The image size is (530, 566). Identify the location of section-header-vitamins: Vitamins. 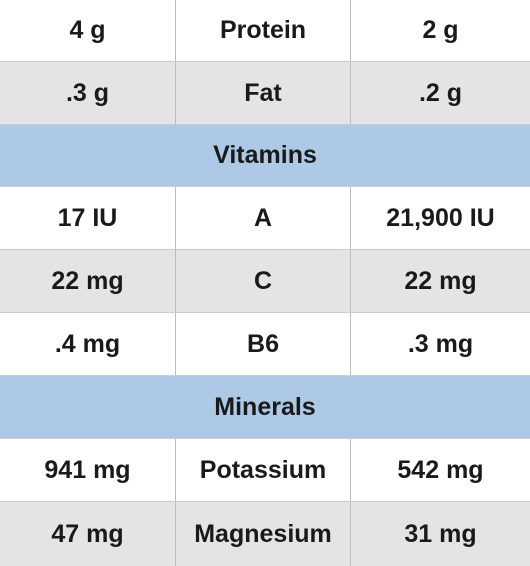
(265, 156).